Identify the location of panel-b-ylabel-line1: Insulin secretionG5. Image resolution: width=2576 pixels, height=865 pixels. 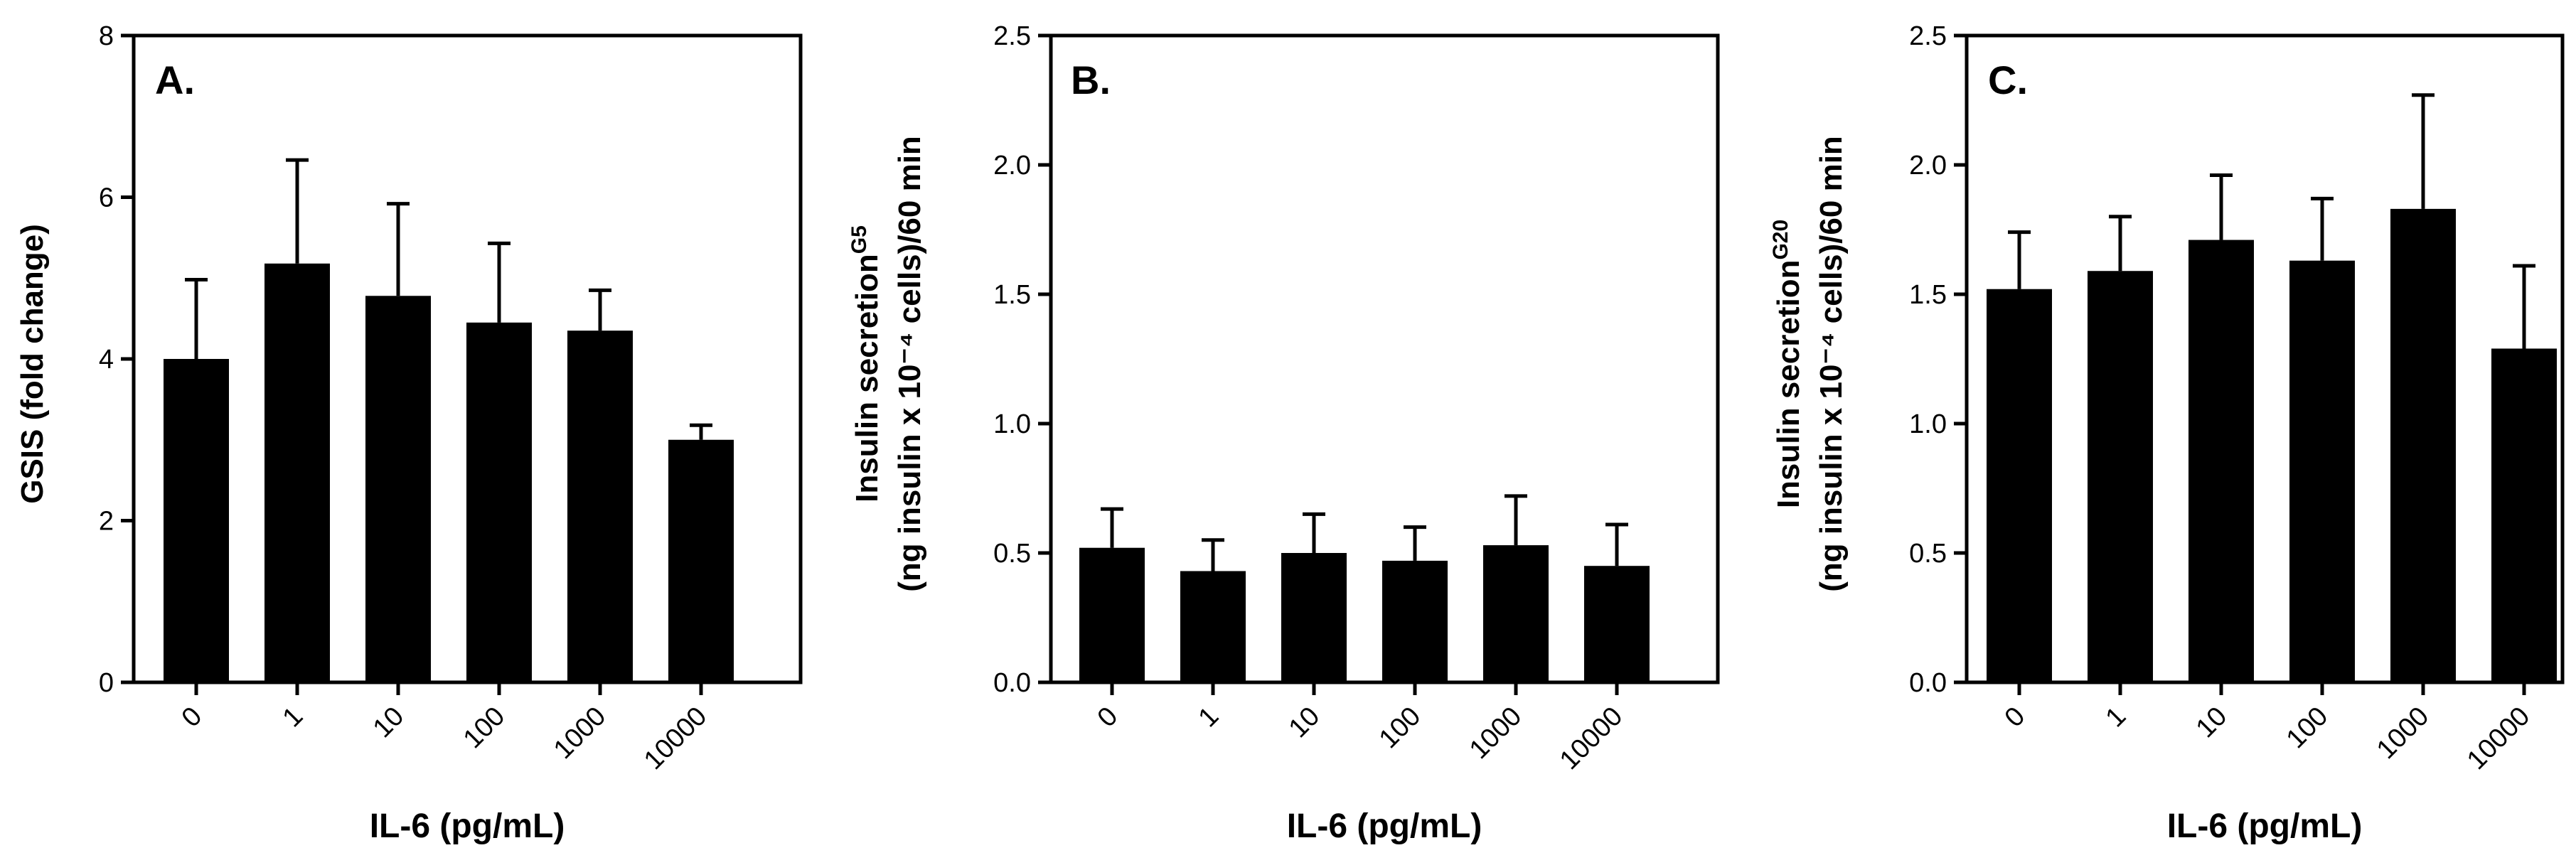
(866, 364).